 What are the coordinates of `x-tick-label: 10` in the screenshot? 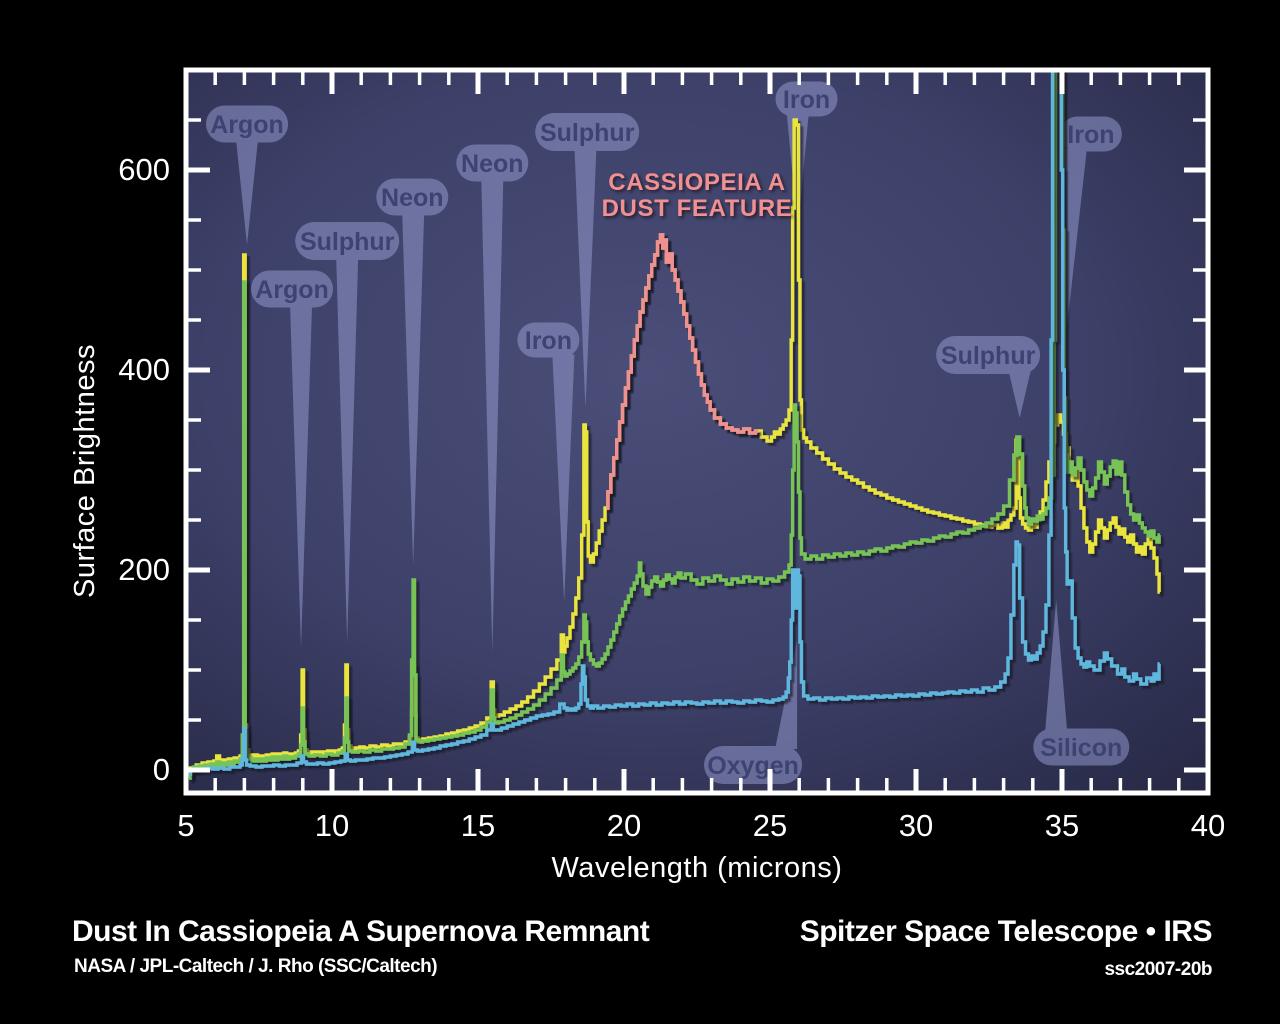 It's located at (332, 825).